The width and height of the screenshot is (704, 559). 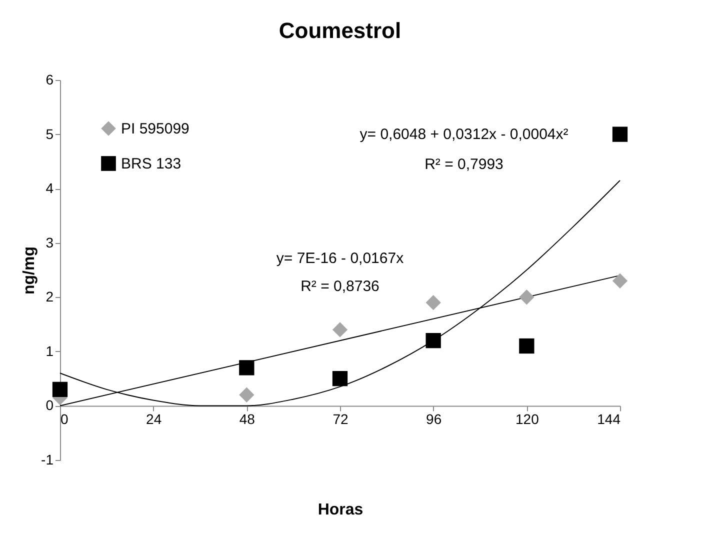 What do you see at coordinates (340, 419) in the screenshot?
I see `x-tick-label: 72` at bounding box center [340, 419].